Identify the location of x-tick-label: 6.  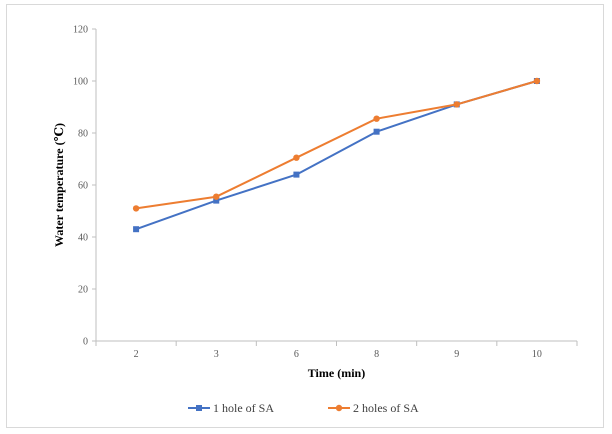
(296, 354).